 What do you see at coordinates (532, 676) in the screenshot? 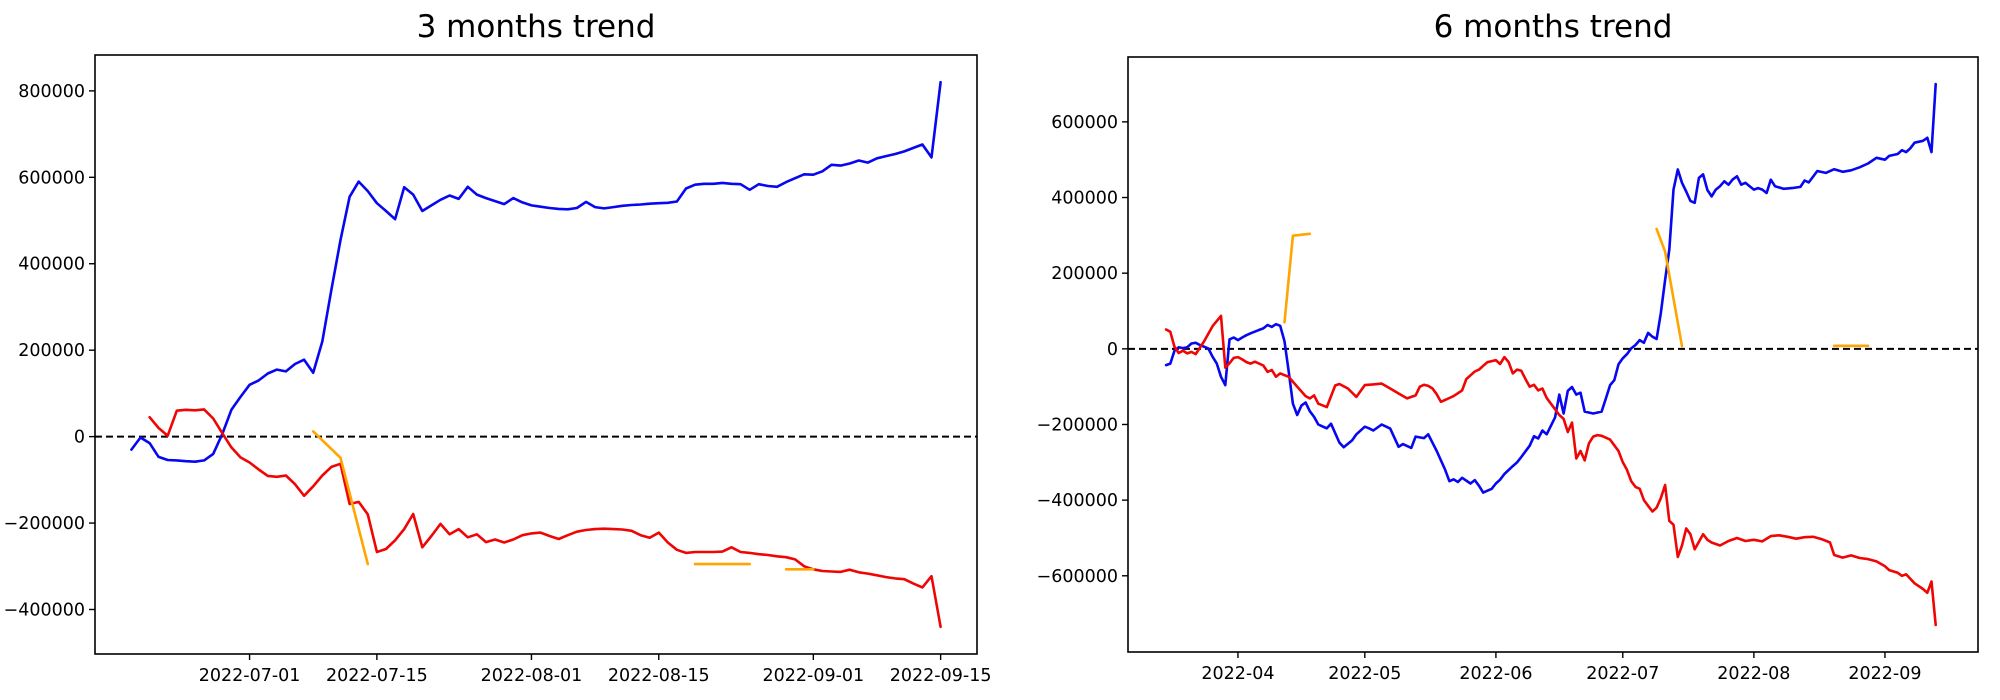
I see `x-tick-label: 2022-08-01` at bounding box center [532, 676].